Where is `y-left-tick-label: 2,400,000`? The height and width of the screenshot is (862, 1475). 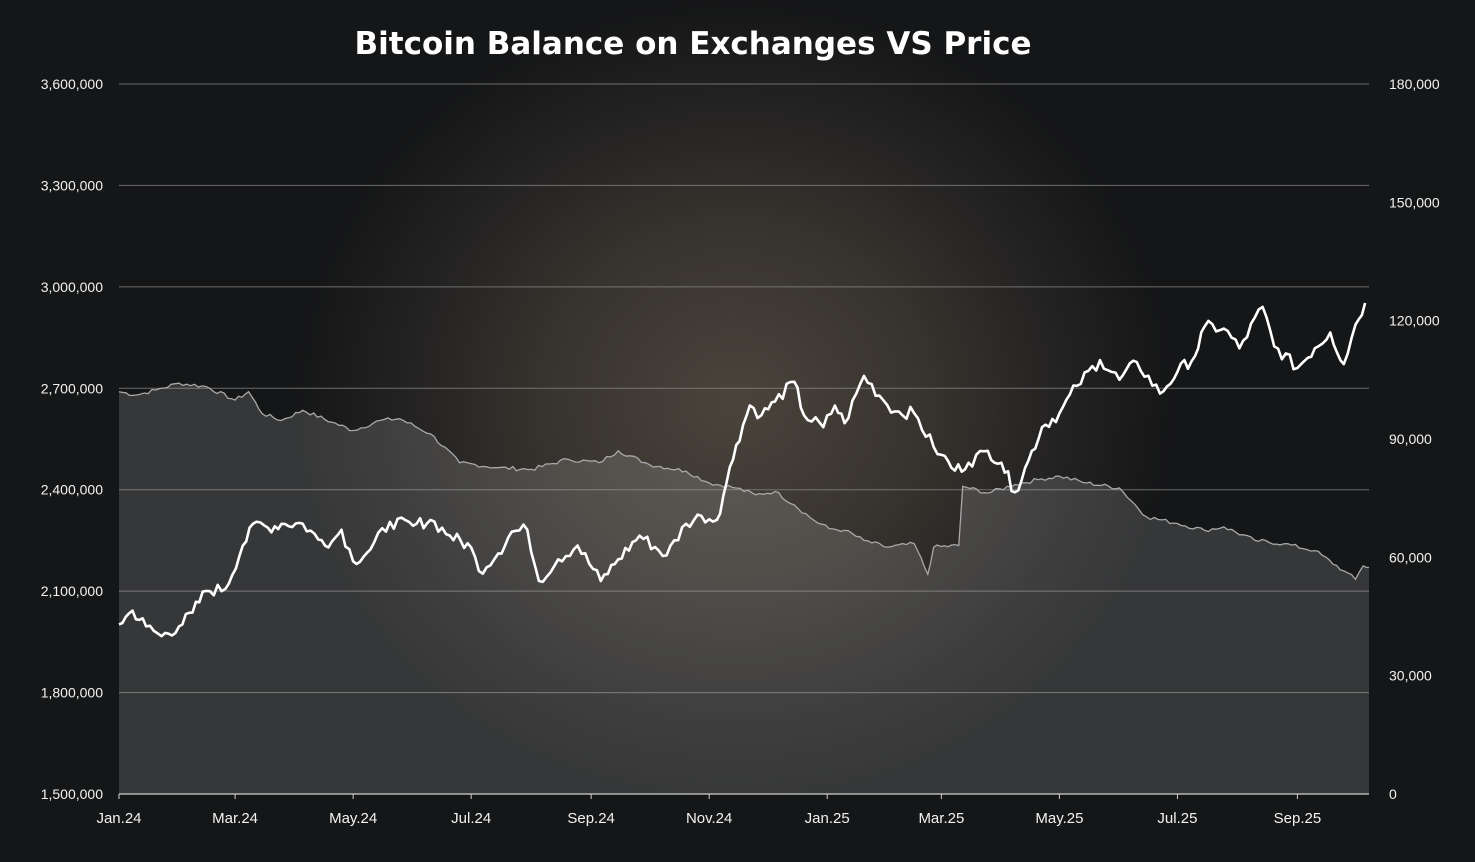 y-left-tick-label: 2,400,000 is located at coordinates (72, 490).